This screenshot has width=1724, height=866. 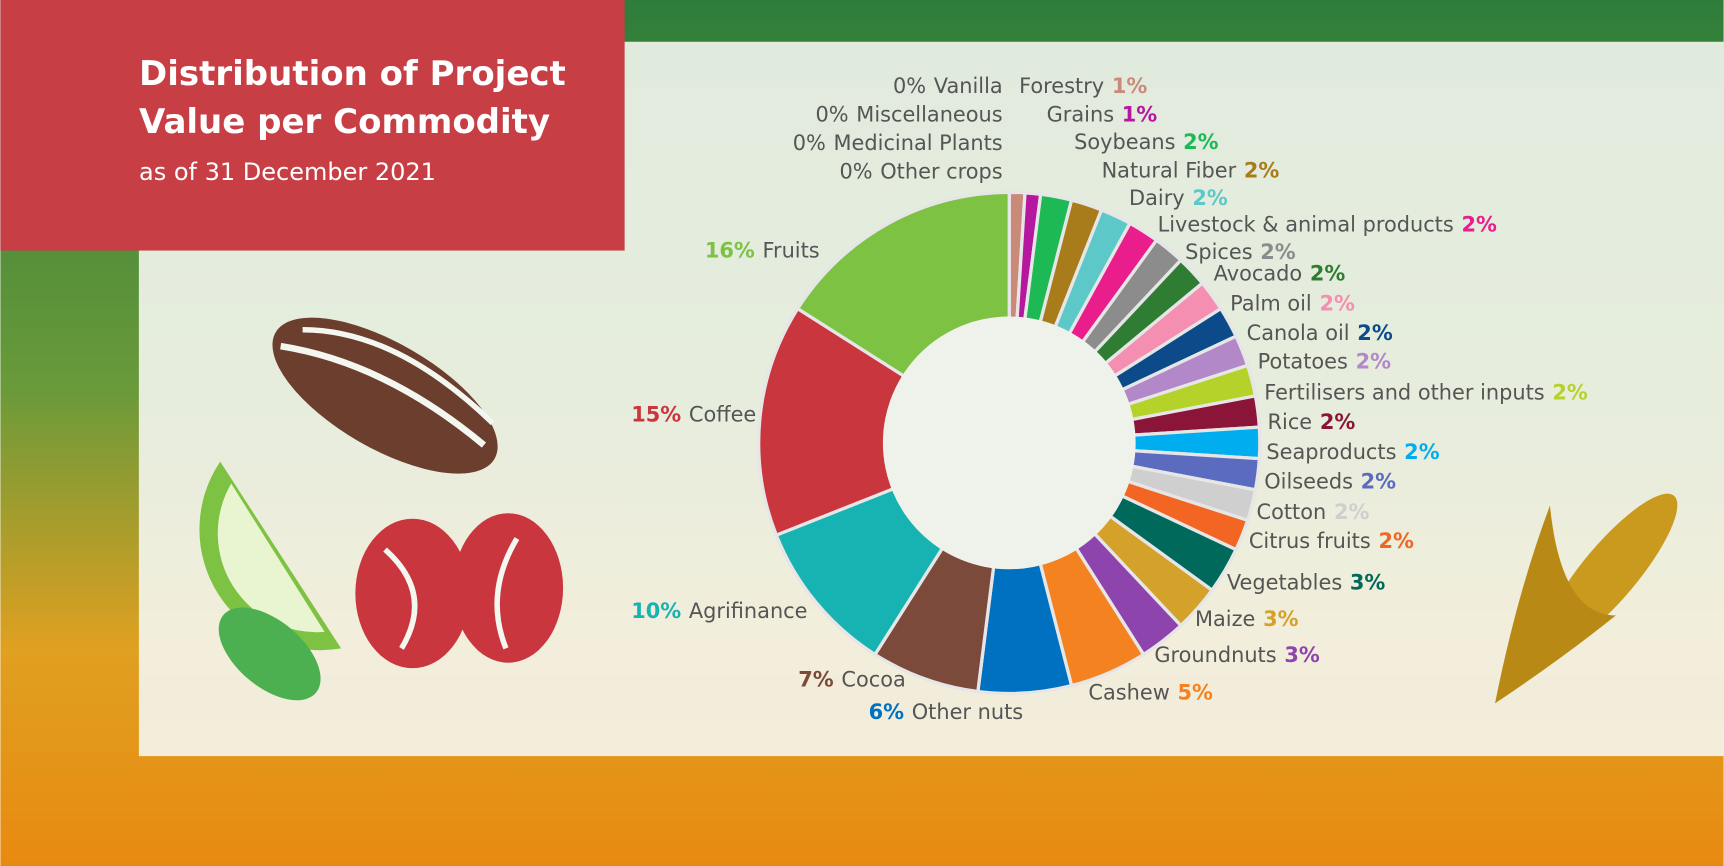 I want to click on value-label: 15%, so click(x=656, y=414).